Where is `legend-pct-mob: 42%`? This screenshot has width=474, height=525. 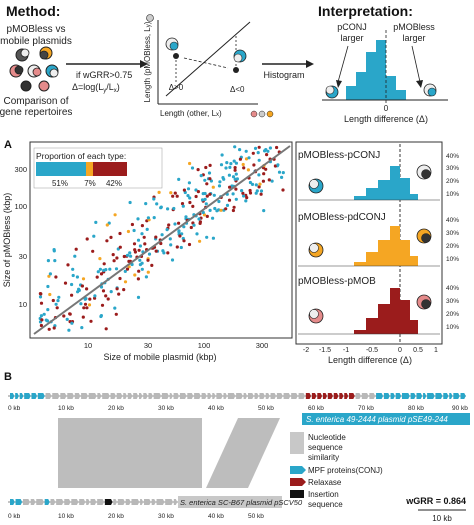 legend-pct-mob: 42% is located at coordinates (114, 183).